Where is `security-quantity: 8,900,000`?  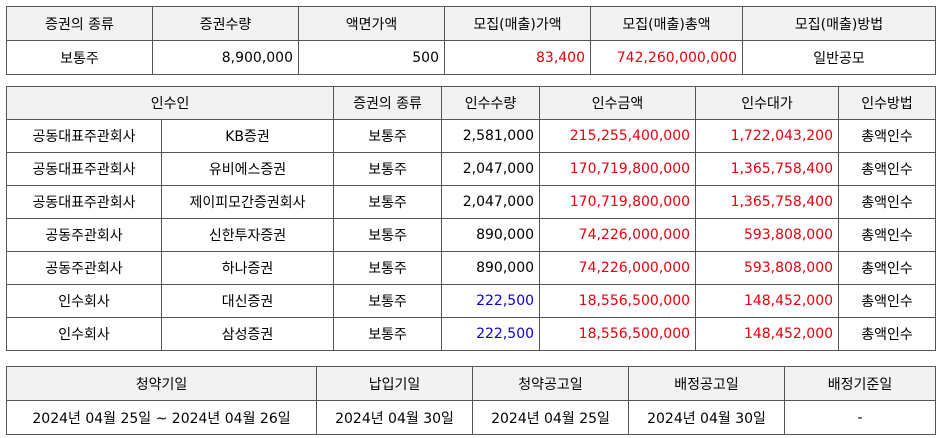
security-quantity: 8,900,000 is located at coordinates (226, 58).